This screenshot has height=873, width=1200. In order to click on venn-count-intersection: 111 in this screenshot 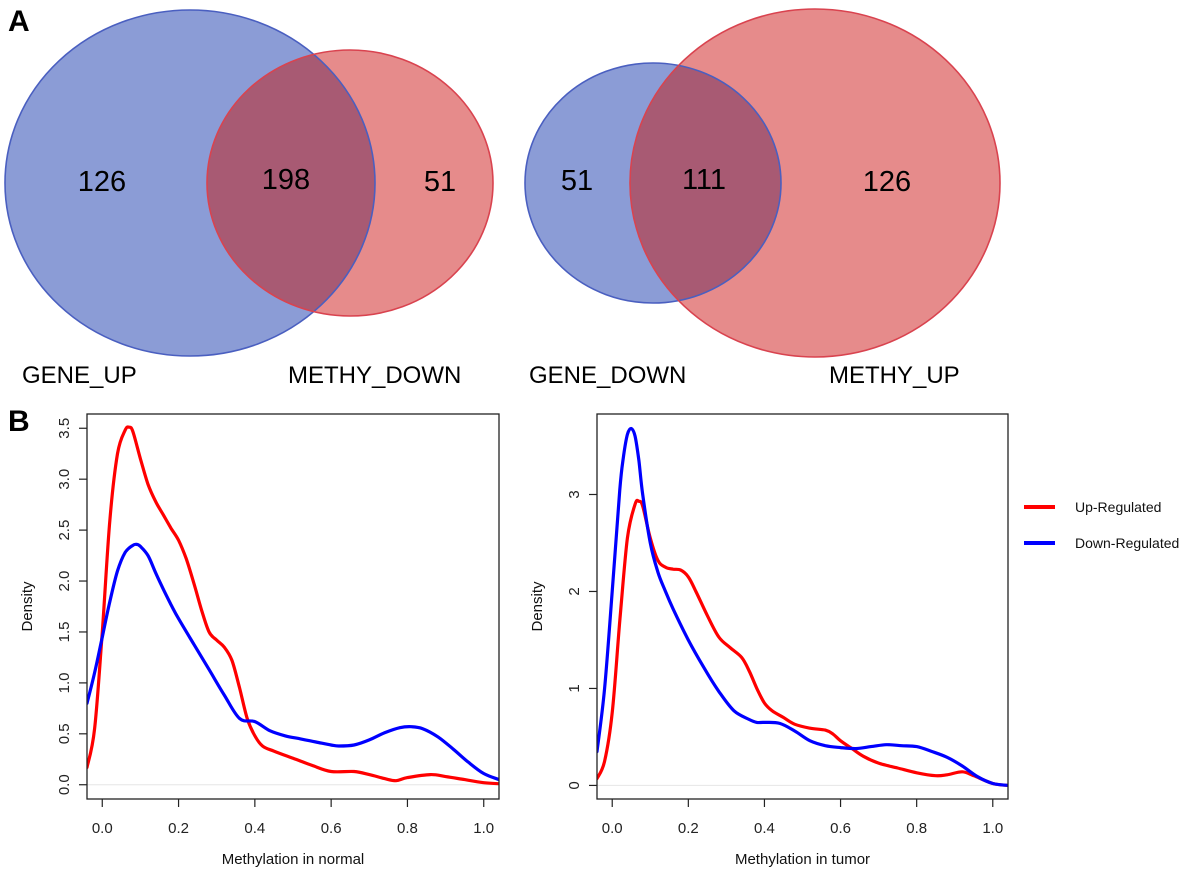, I will do `click(704, 180)`.